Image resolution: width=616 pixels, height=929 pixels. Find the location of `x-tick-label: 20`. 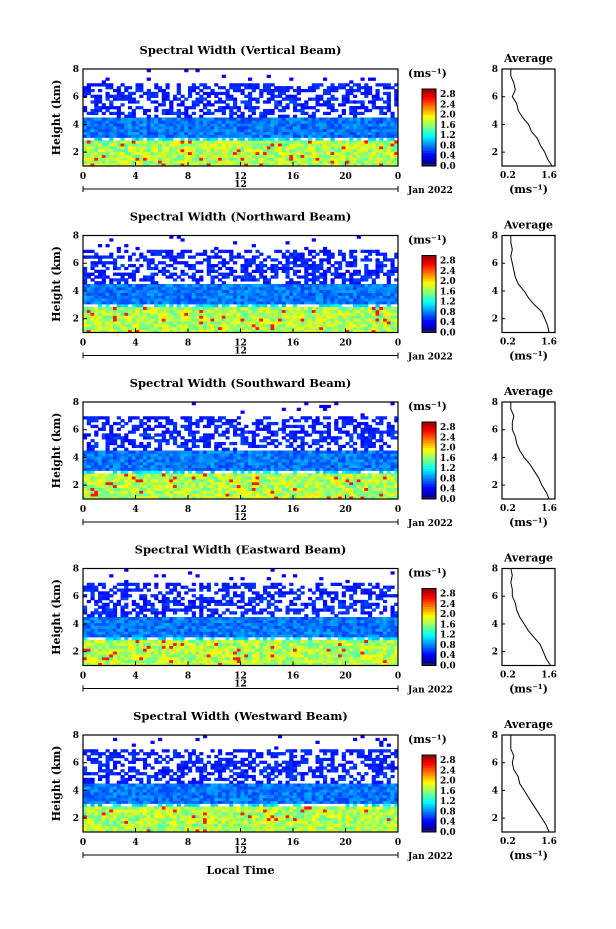

x-tick-label: 20 is located at coordinates (345, 177).